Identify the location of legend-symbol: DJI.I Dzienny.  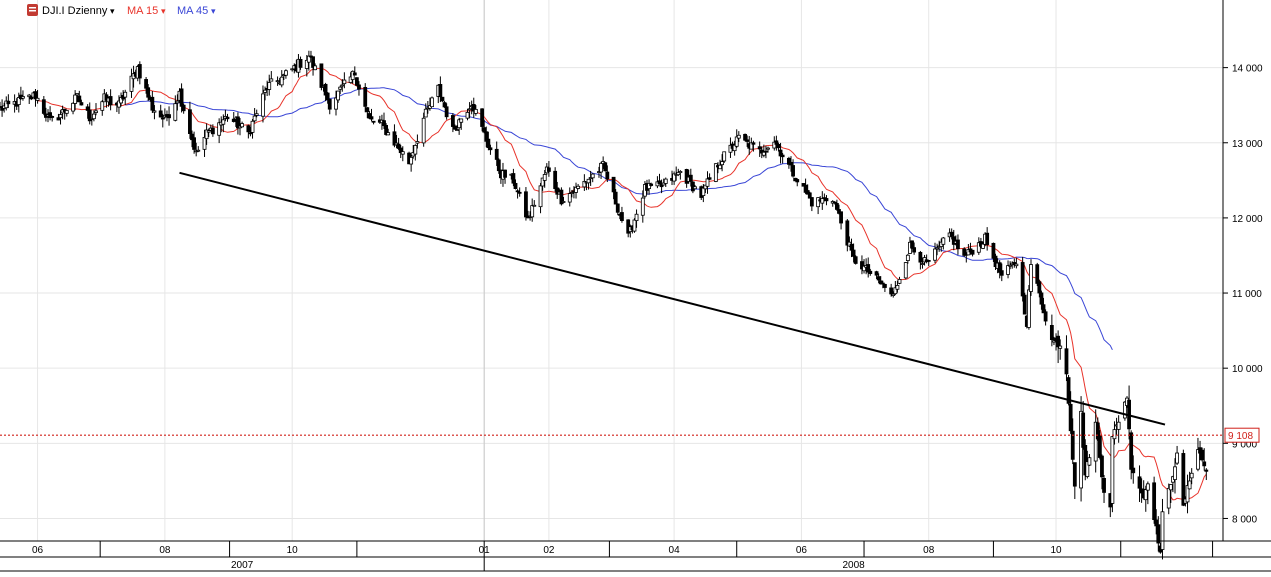
(75, 11).